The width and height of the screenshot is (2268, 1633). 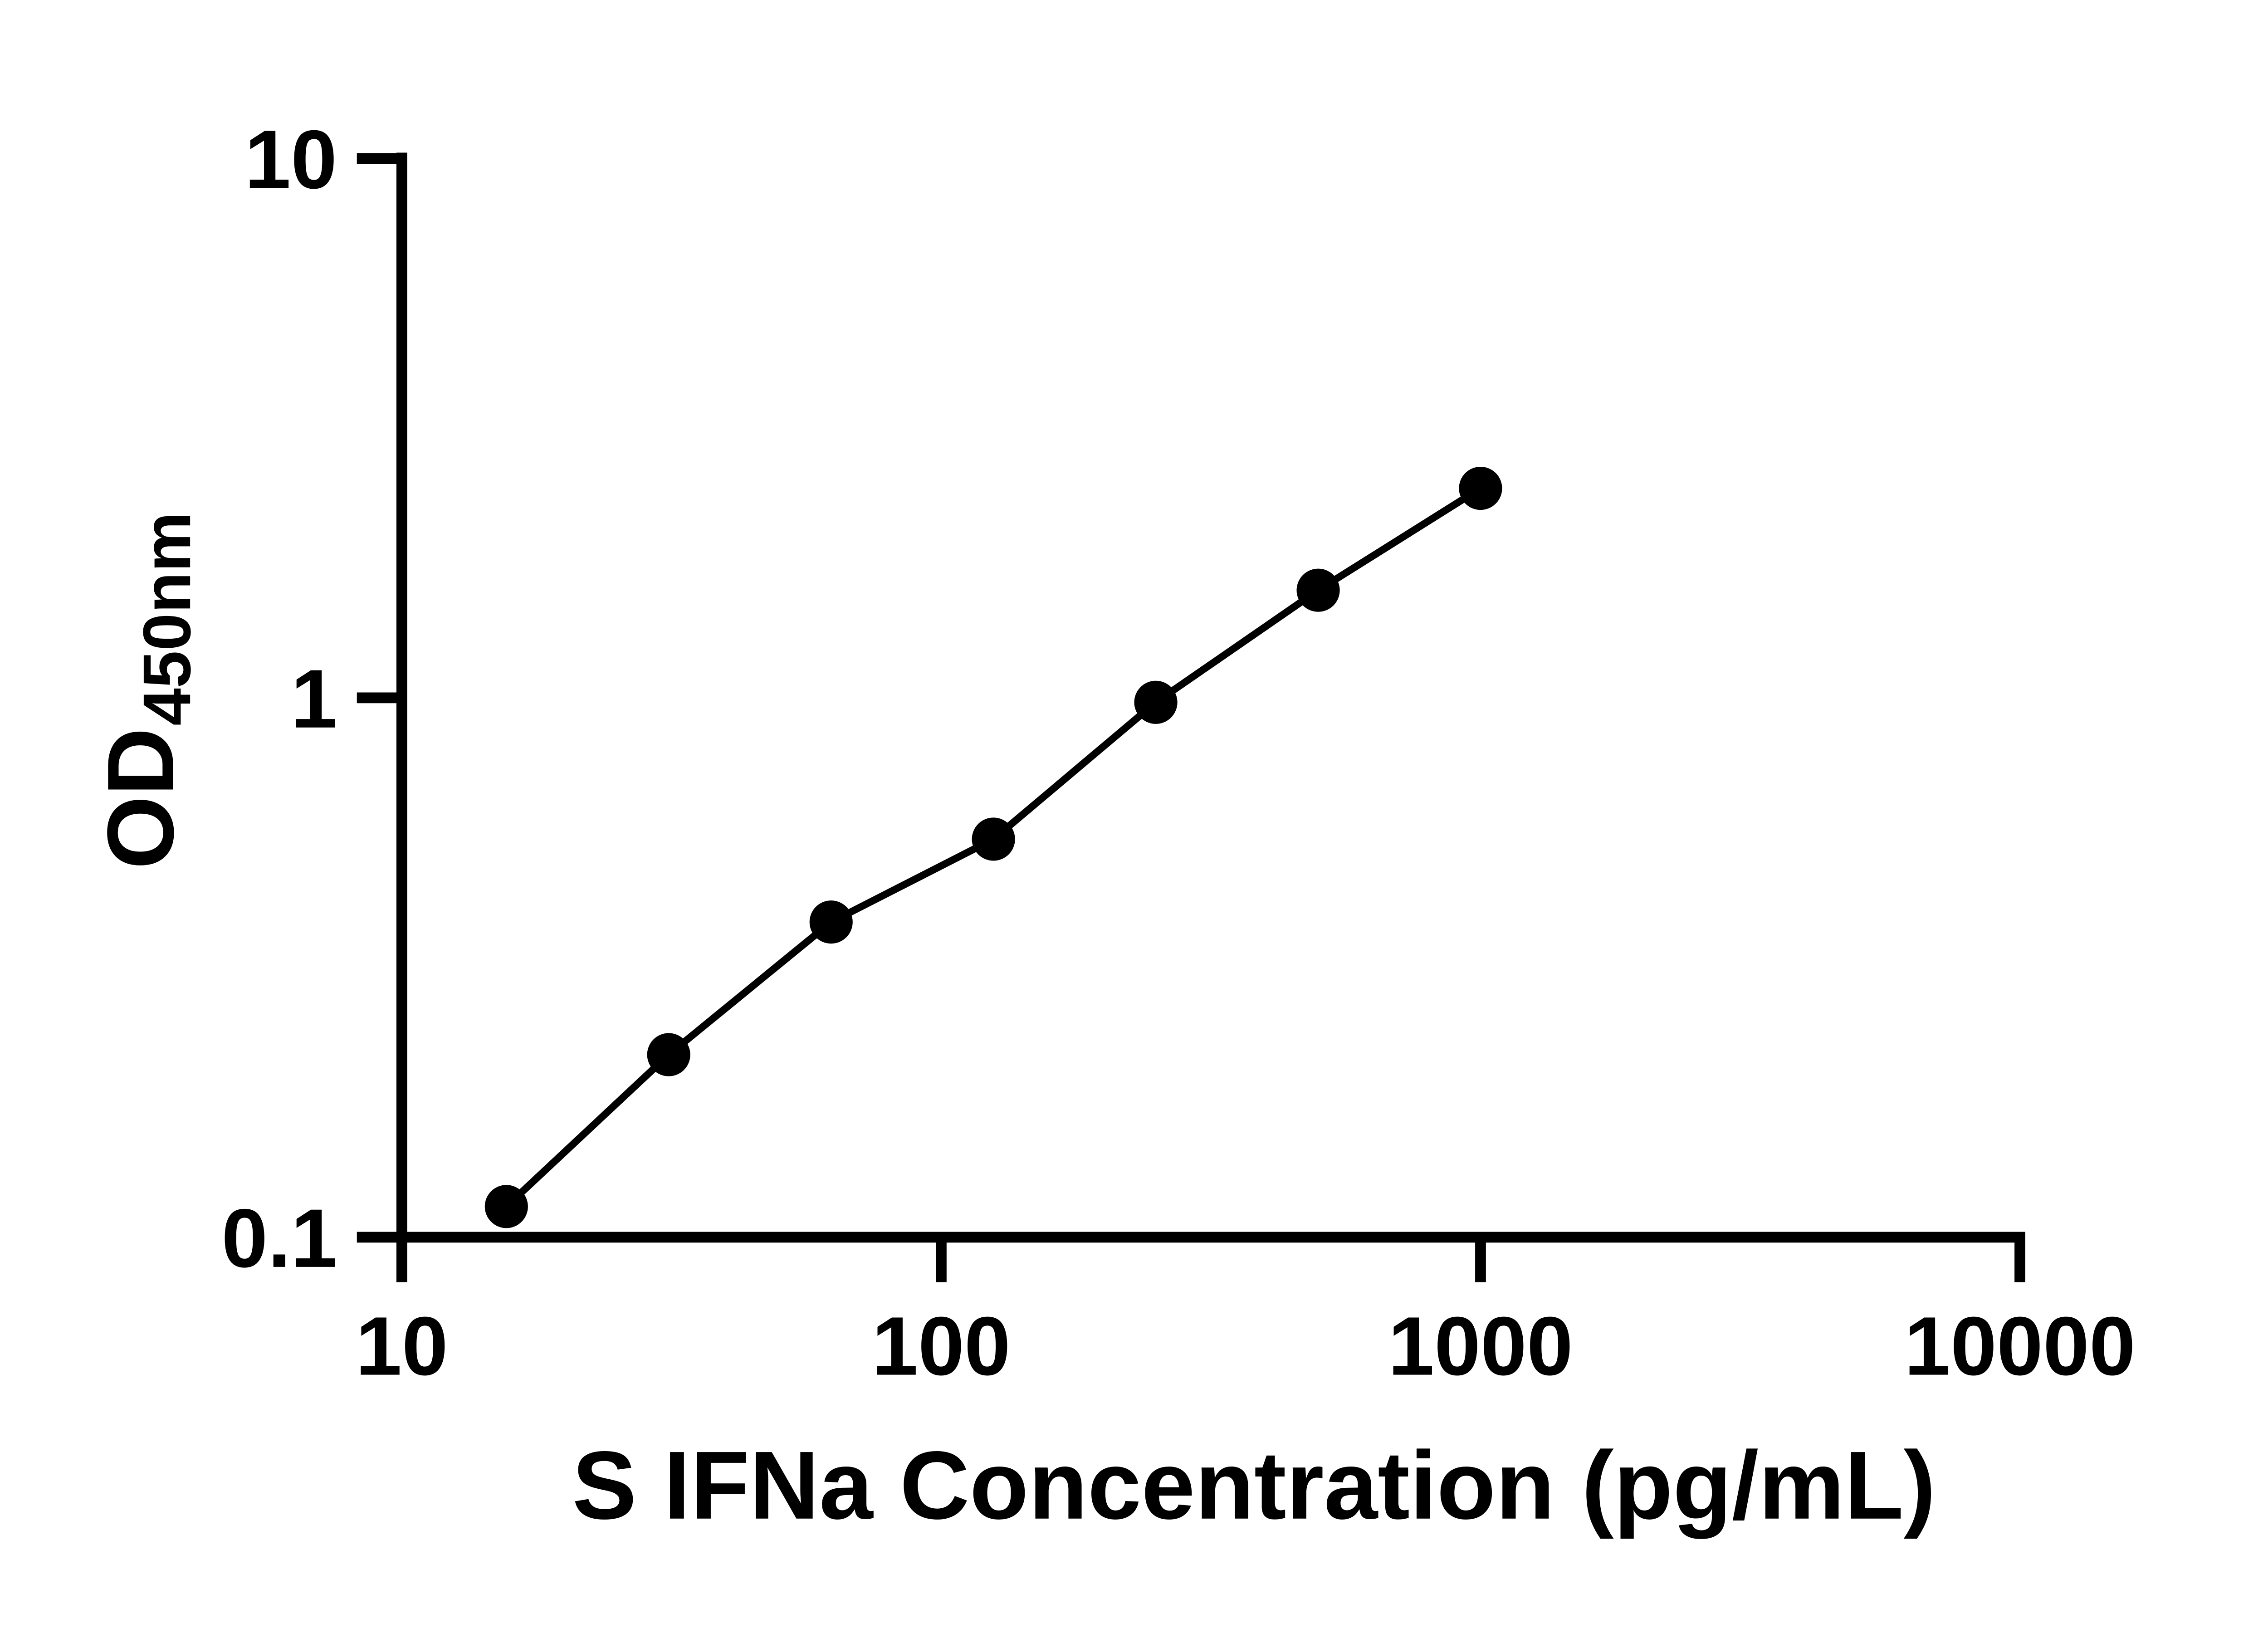 I want to click on x-tick-label-1000: 1000, so click(x=1481, y=1346).